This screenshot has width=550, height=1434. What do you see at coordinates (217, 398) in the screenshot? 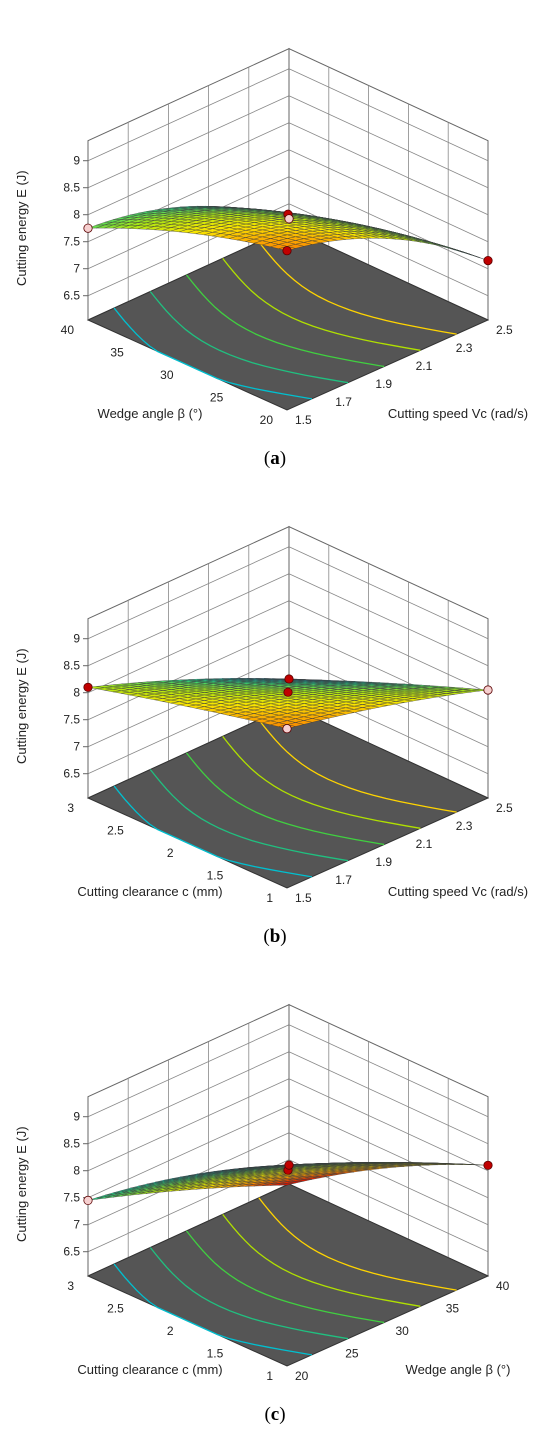
I see `x-tick-label: 25` at bounding box center [217, 398].